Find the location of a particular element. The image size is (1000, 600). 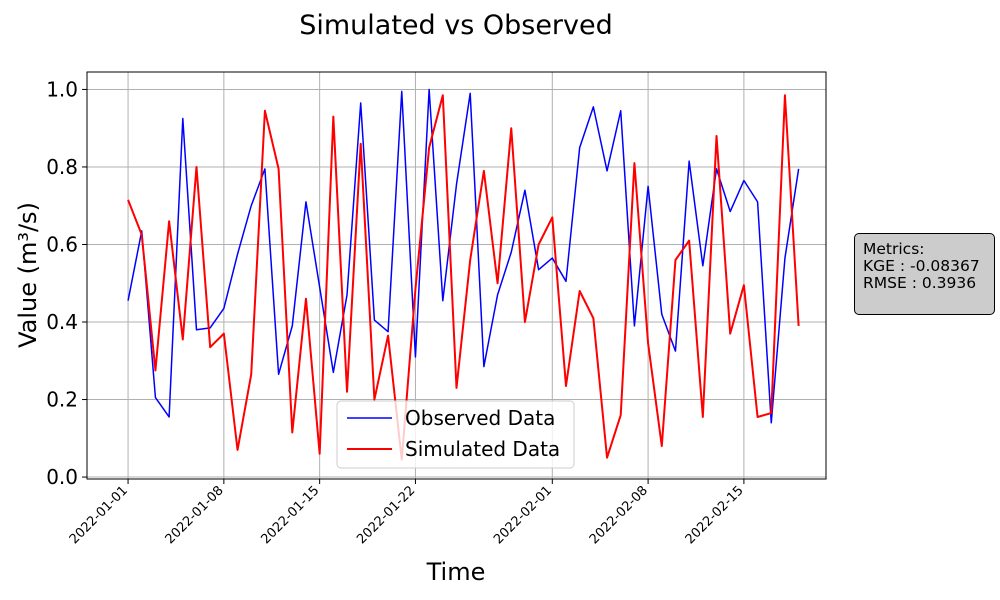

x-tick-label: 2022-02-01 is located at coordinates (523, 515).